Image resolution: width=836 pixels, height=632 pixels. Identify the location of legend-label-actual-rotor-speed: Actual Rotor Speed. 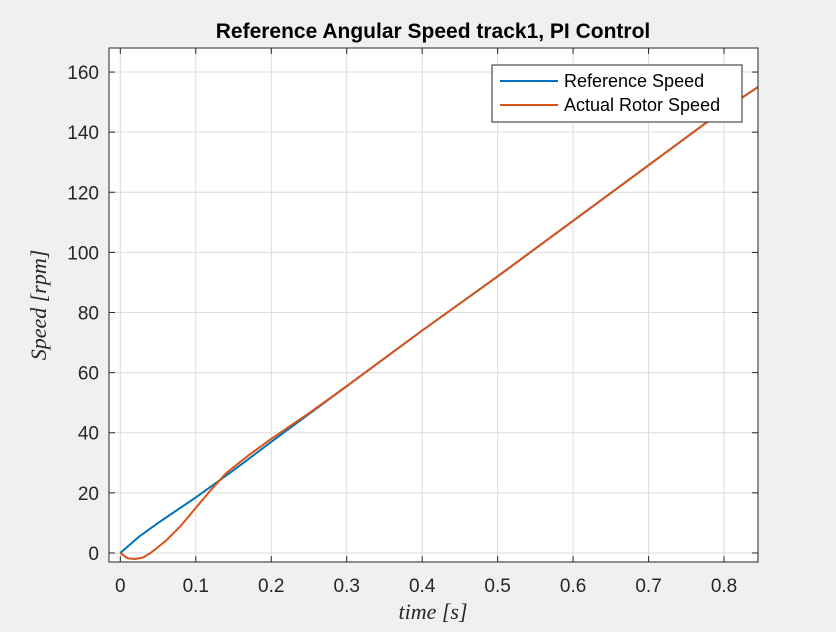
(642, 105).